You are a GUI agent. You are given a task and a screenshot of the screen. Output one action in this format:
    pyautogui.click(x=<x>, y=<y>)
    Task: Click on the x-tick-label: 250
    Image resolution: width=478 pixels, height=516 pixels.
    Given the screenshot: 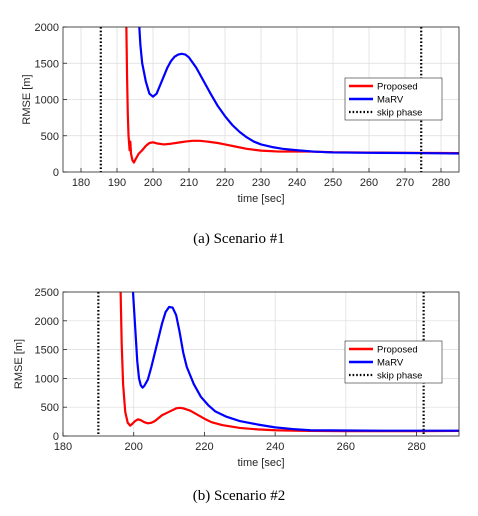 What is the action you would take?
    pyautogui.click(x=333, y=183)
    